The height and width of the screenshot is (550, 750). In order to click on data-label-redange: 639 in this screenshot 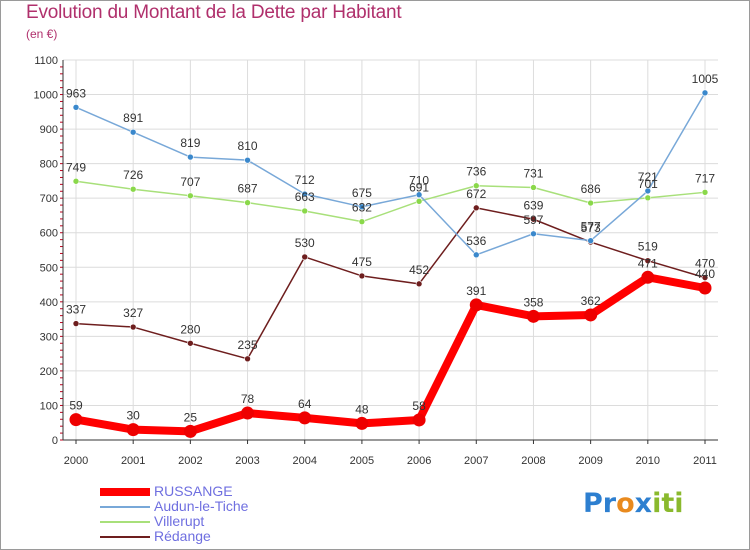, I will do `click(533, 205)`.